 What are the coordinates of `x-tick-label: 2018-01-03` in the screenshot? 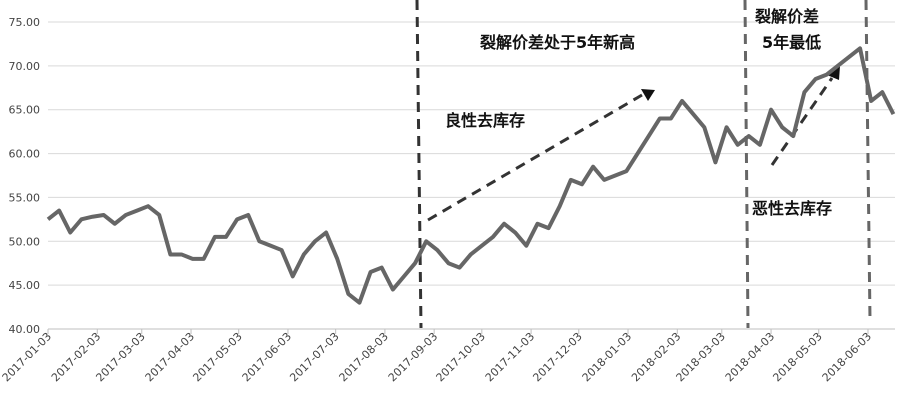 It's located at (607, 357).